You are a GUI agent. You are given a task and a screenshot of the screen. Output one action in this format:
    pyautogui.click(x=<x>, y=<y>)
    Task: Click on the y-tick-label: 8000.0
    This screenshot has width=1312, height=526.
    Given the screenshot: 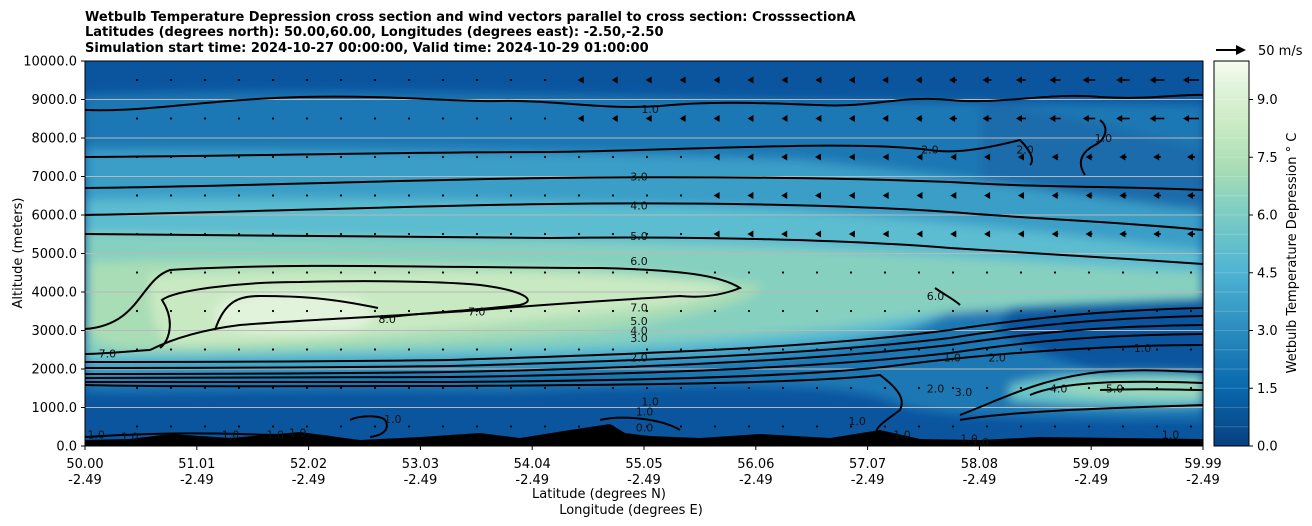 What is the action you would take?
    pyautogui.click(x=55, y=139)
    